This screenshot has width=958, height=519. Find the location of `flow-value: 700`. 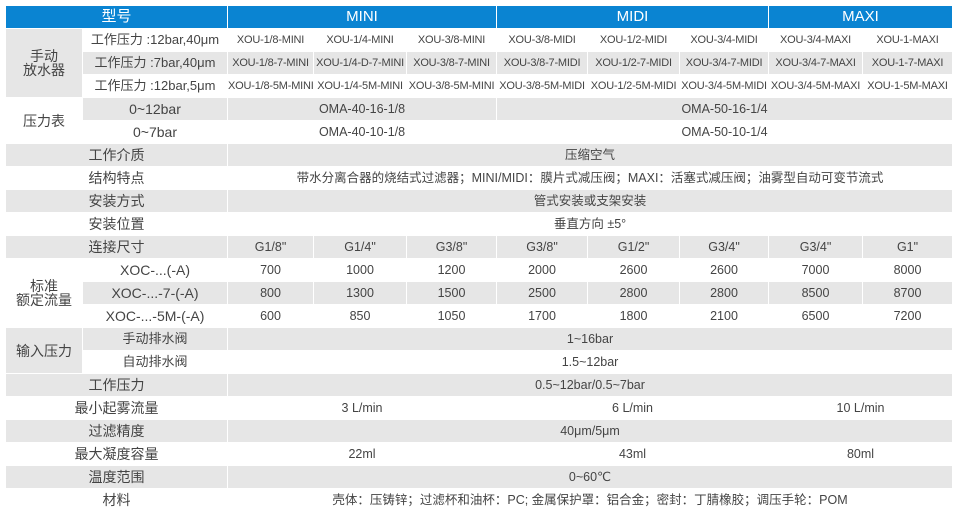

flow-value: 700 is located at coordinates (271, 270).